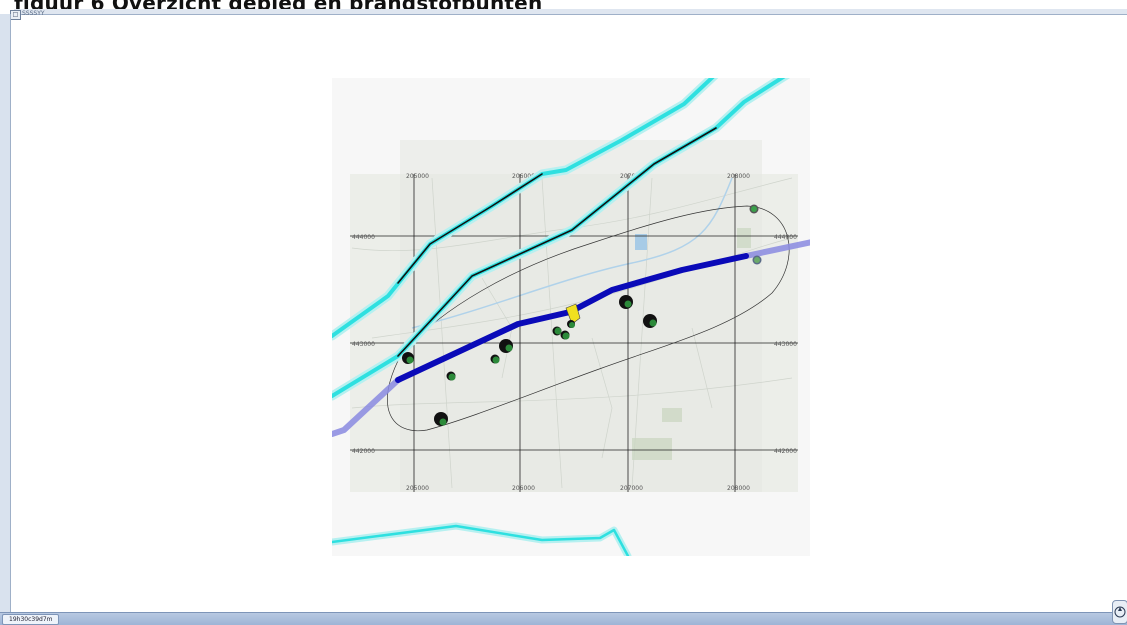 The height and width of the screenshot is (625, 1127). I want to click on status-bar: 19h30c39d7m, so click(563, 618).